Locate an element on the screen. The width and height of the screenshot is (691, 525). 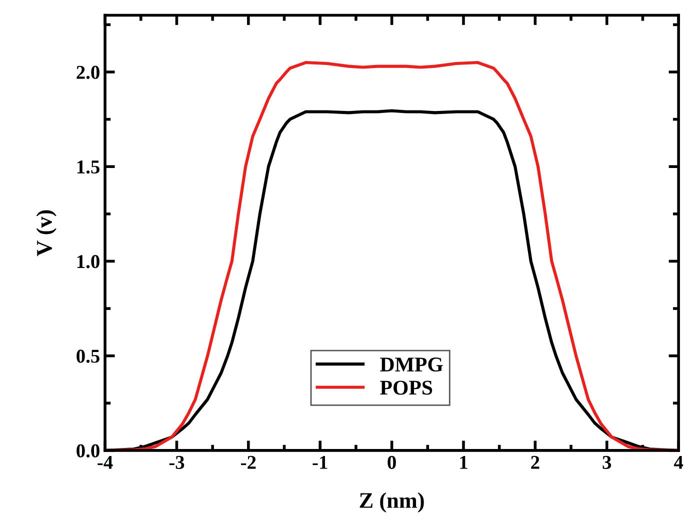
y-tick-label: 1.0 is located at coordinates (88, 261).